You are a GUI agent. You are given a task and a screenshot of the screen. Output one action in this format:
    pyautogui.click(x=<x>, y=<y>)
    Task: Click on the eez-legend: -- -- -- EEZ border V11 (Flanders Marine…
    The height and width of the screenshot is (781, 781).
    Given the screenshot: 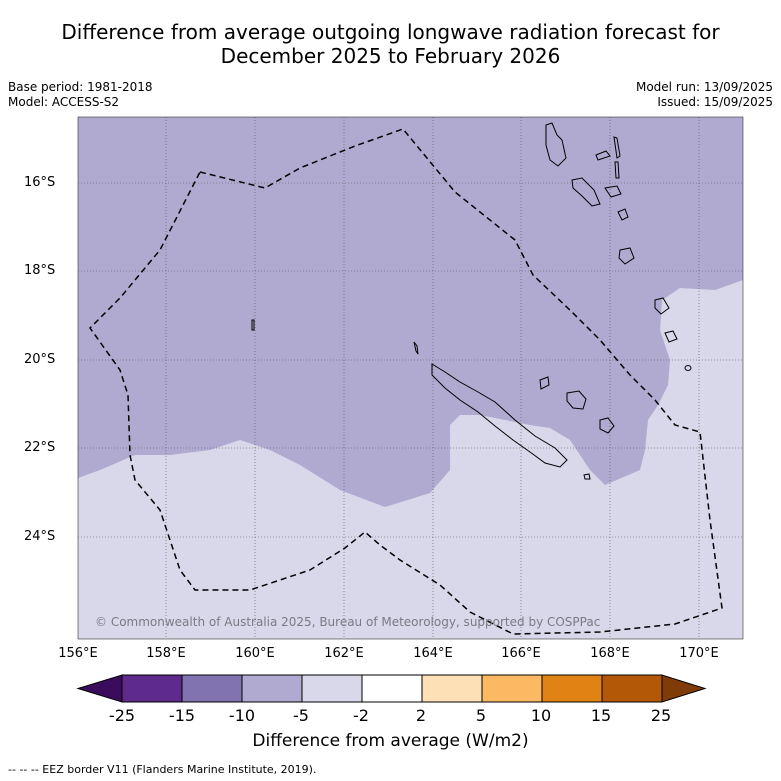 What is the action you would take?
    pyautogui.click(x=162, y=769)
    